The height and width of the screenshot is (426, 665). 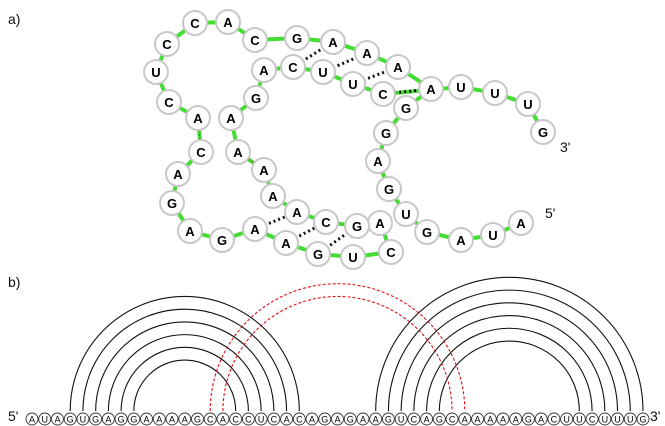 I want to click on pseudoknot-arc, so click(x=337, y=354).